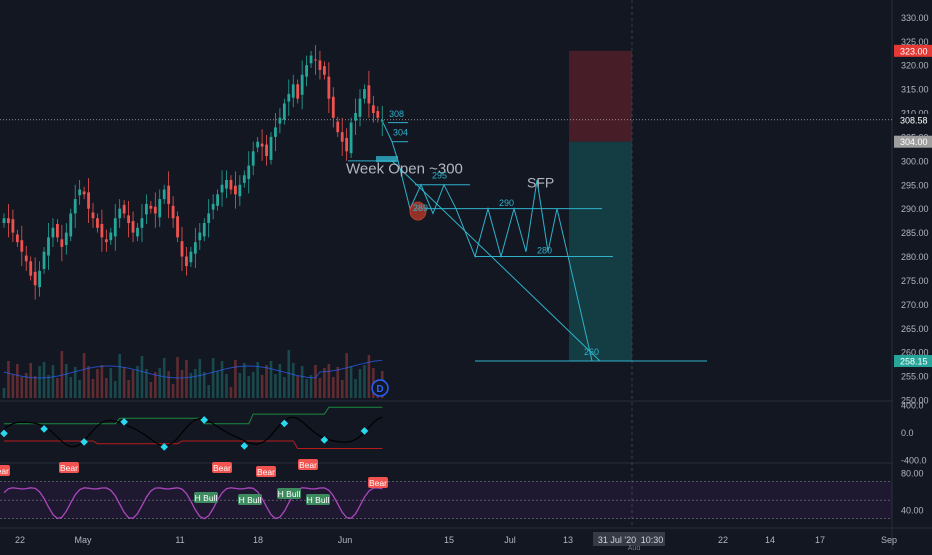  I want to click on time-tick-label: 14, so click(770, 540).